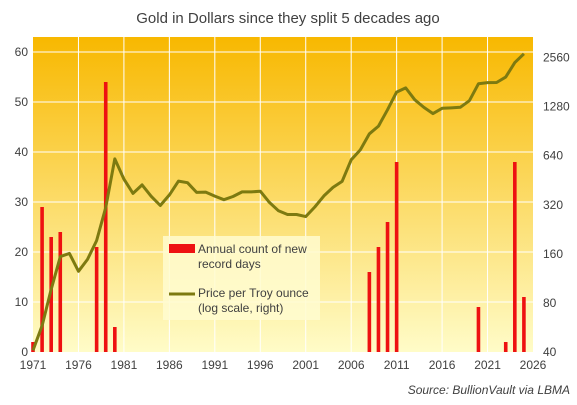  What do you see at coordinates (22, 102) in the screenshot?
I see `y-left-tick-label: 50` at bounding box center [22, 102].